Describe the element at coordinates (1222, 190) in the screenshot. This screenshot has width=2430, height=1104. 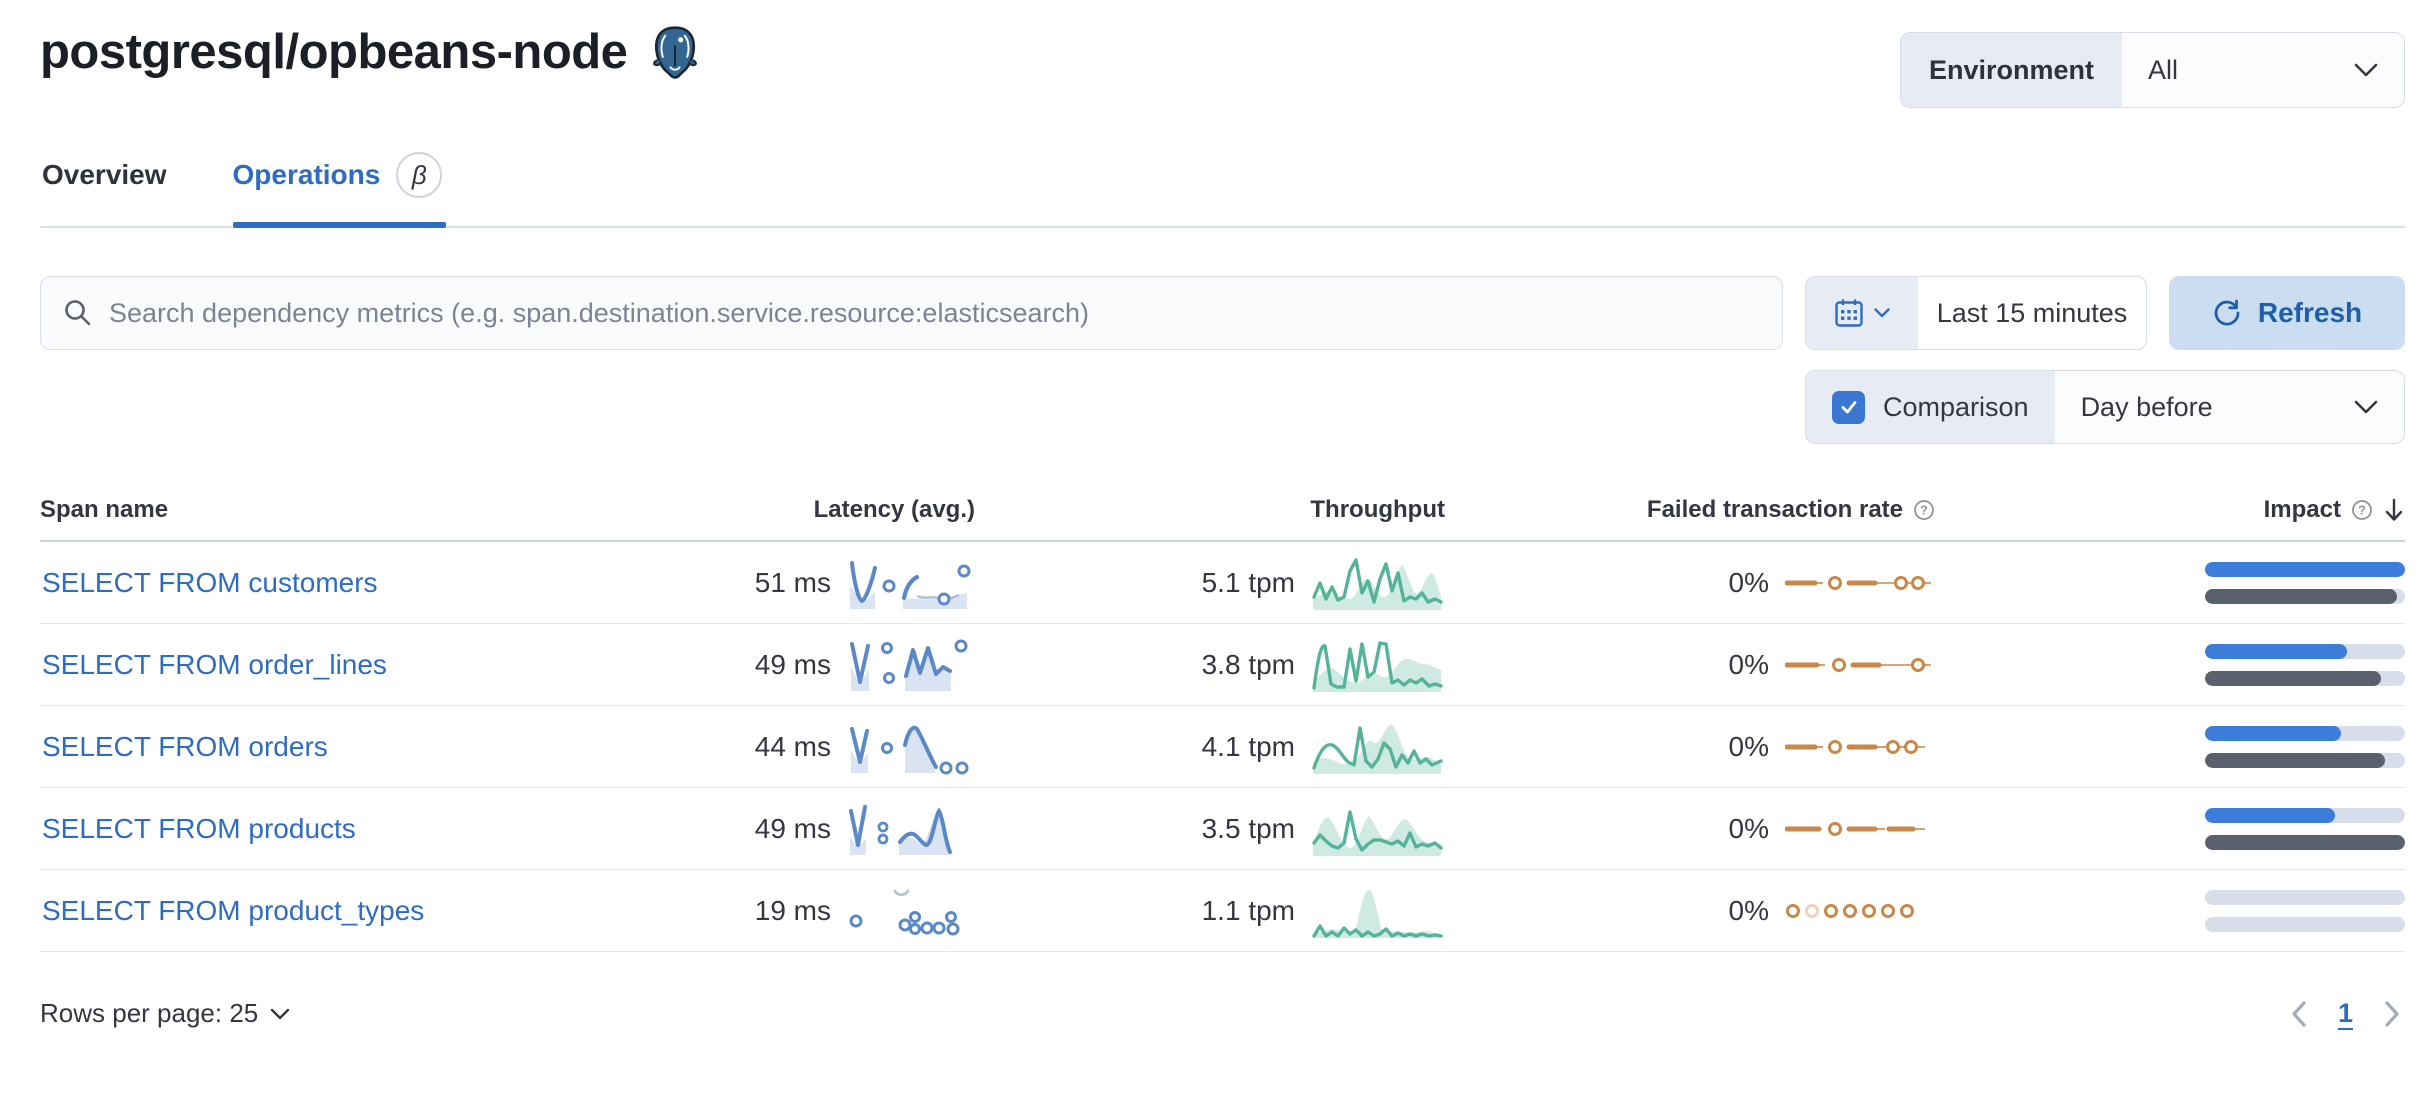
I see `tab-bar: Overview Operations β` at that location.